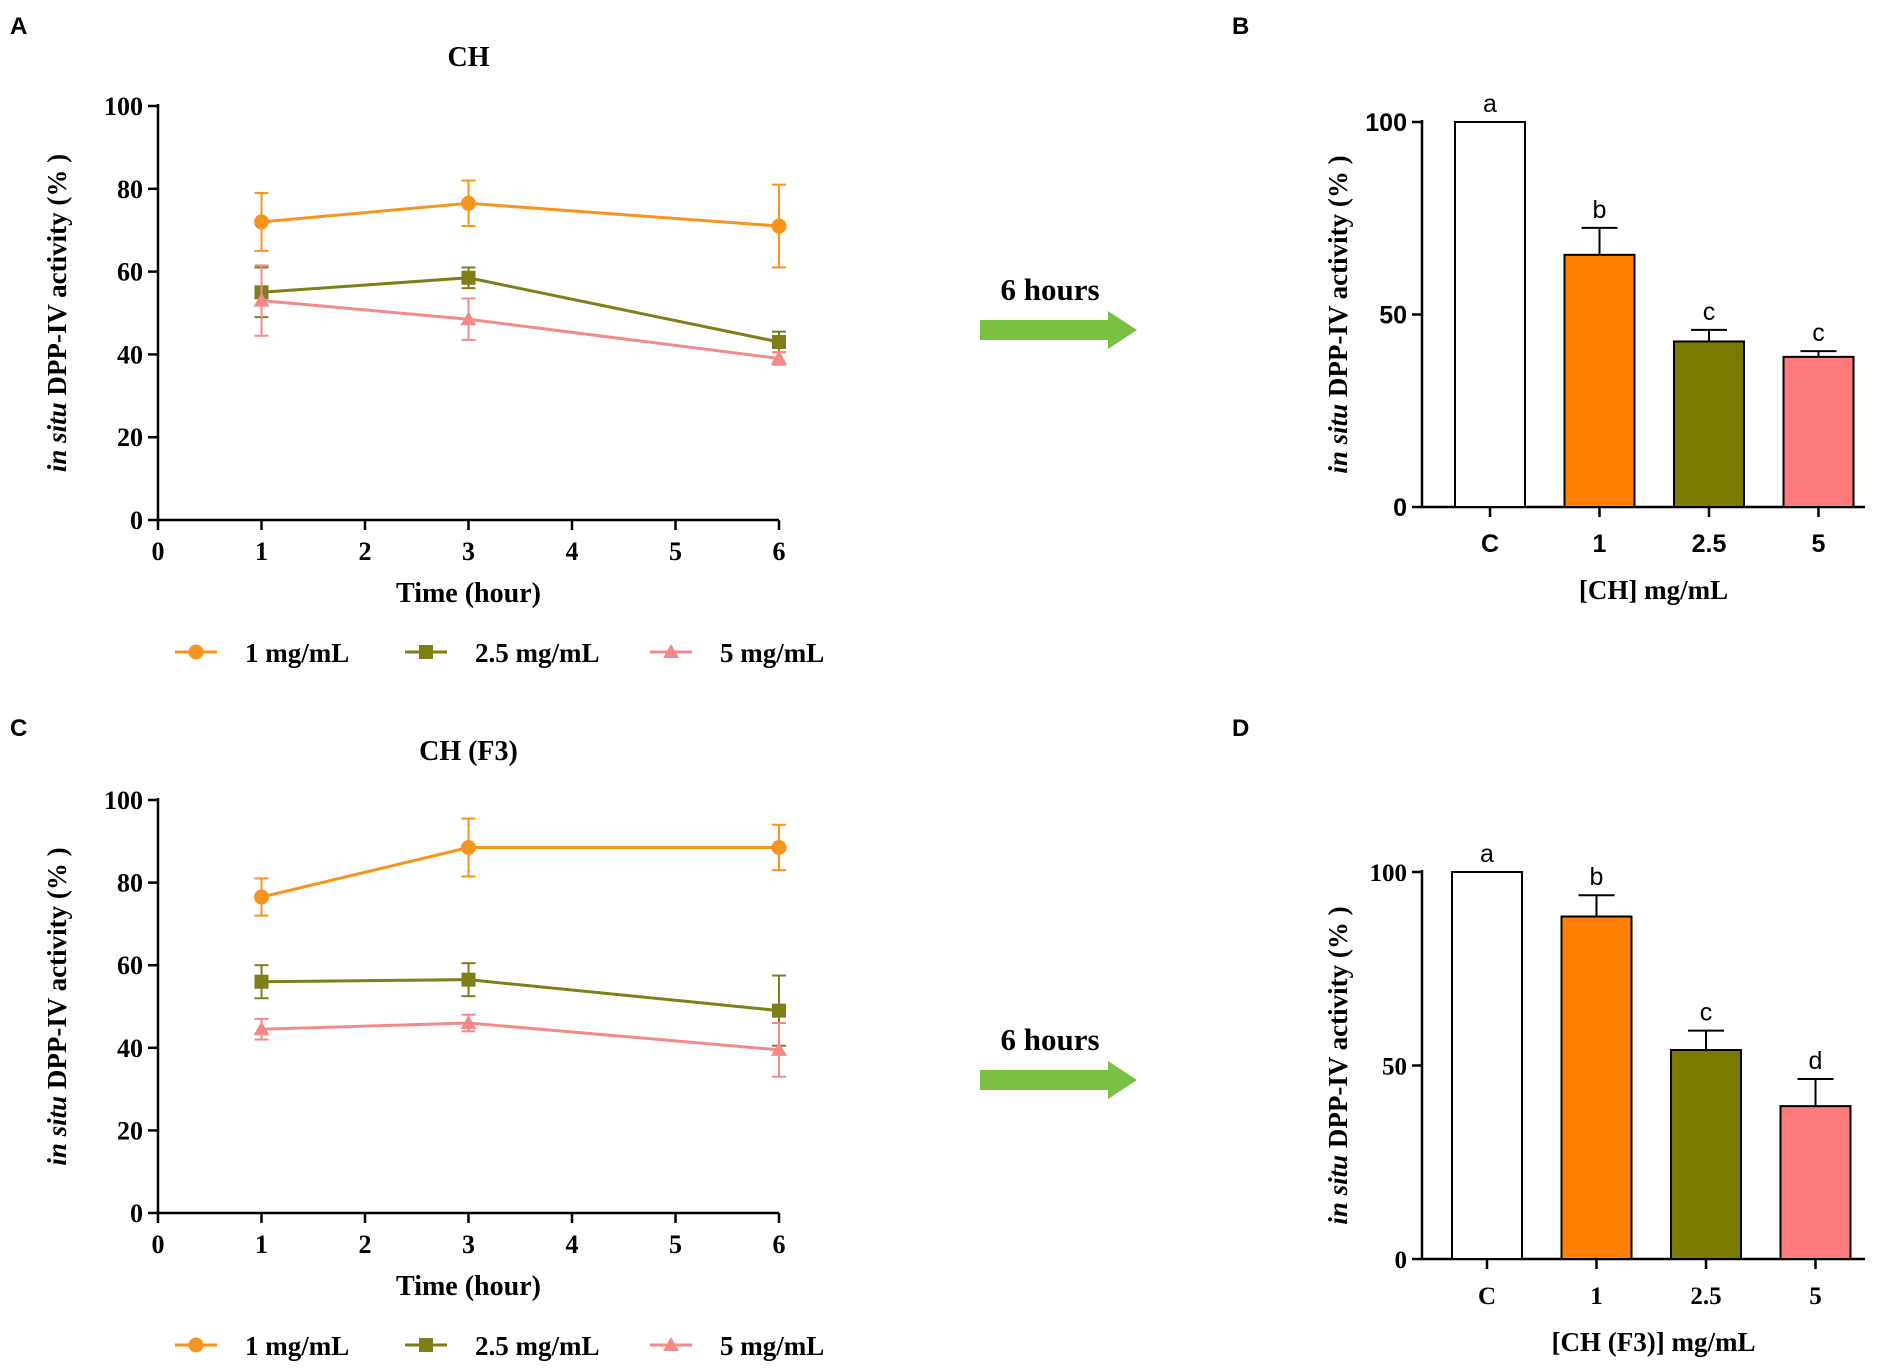 The width and height of the screenshot is (1901, 1372). I want to click on chart-b-x-tick-label: 5, so click(1819, 544).